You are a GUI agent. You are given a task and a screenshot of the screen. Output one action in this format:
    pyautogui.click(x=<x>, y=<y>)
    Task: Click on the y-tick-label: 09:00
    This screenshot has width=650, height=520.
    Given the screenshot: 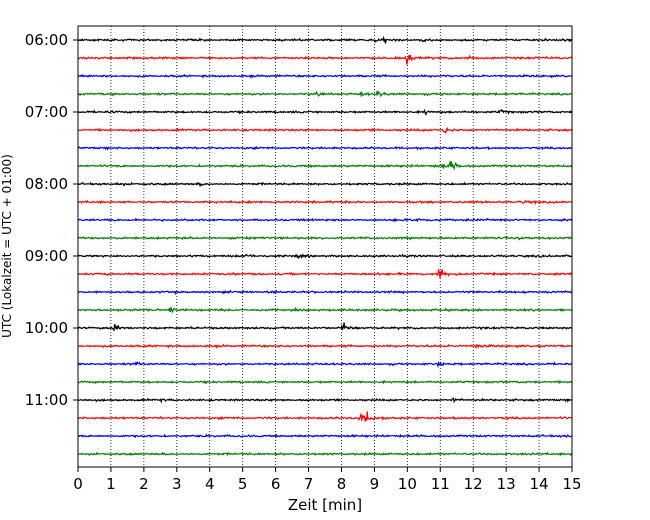 What is the action you would take?
    pyautogui.click(x=46, y=256)
    